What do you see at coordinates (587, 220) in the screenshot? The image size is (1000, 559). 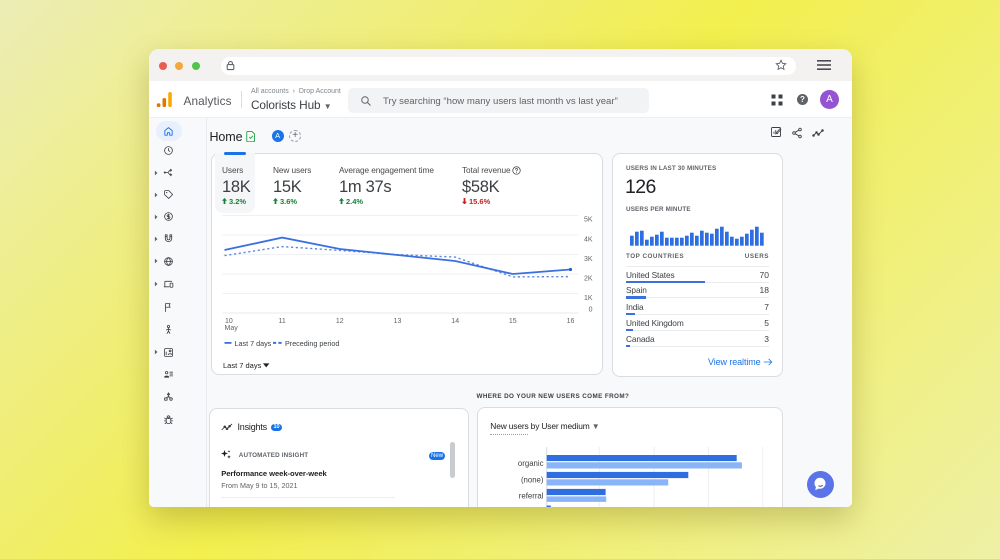 I see `svg-text: 5K` at bounding box center [587, 220].